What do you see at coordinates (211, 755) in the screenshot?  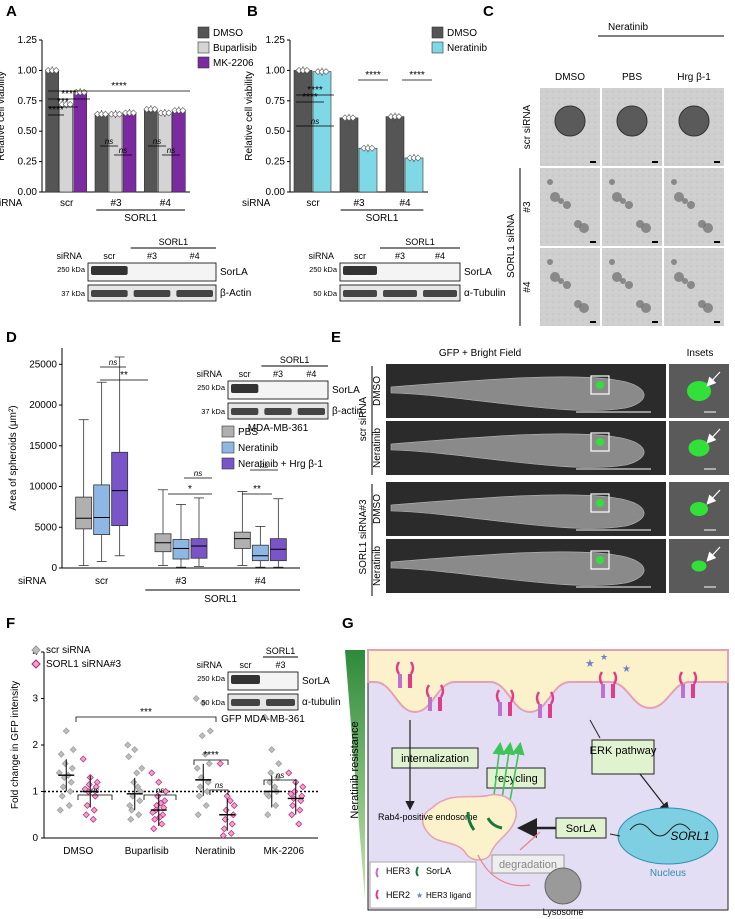 I see `sig-label: ****` at bounding box center [211, 755].